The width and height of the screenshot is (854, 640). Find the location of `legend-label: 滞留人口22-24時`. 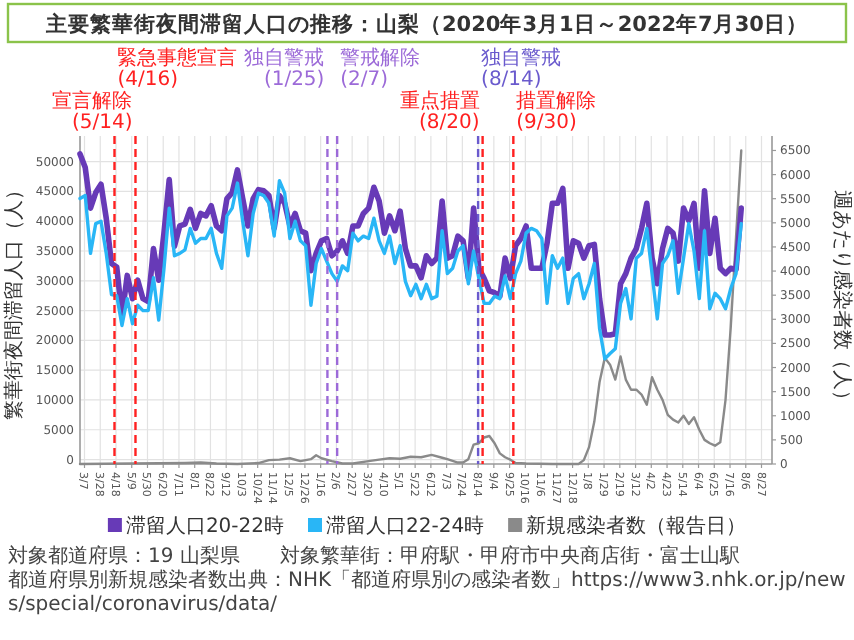

legend-label: 滞留人口22-24時 is located at coordinates (405, 526).